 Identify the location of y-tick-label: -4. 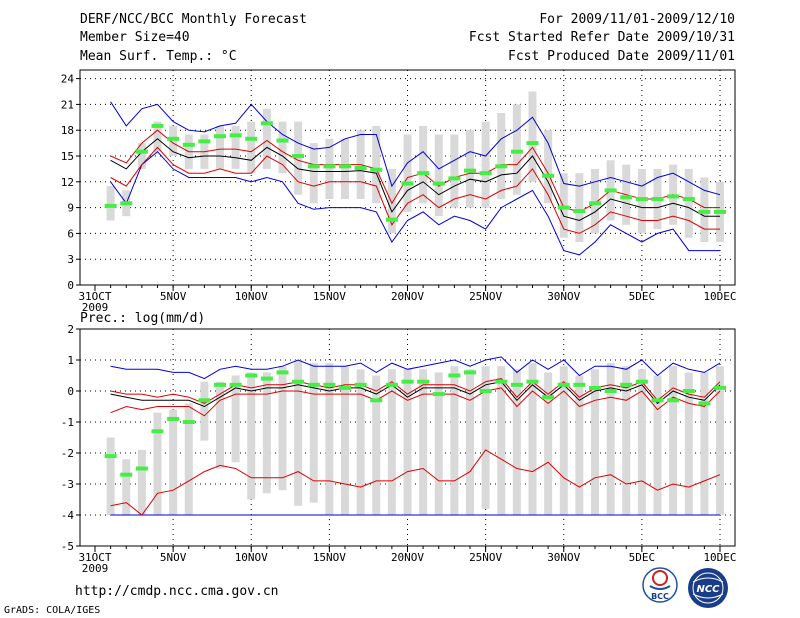
(68, 515).